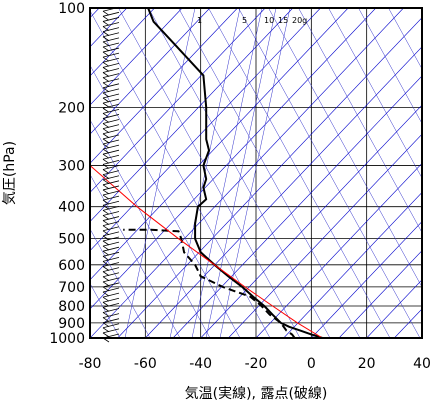 This screenshot has height=412, width=431. I want to click on x-axis-label: 気温(実線), 露点(破線), so click(256, 394).